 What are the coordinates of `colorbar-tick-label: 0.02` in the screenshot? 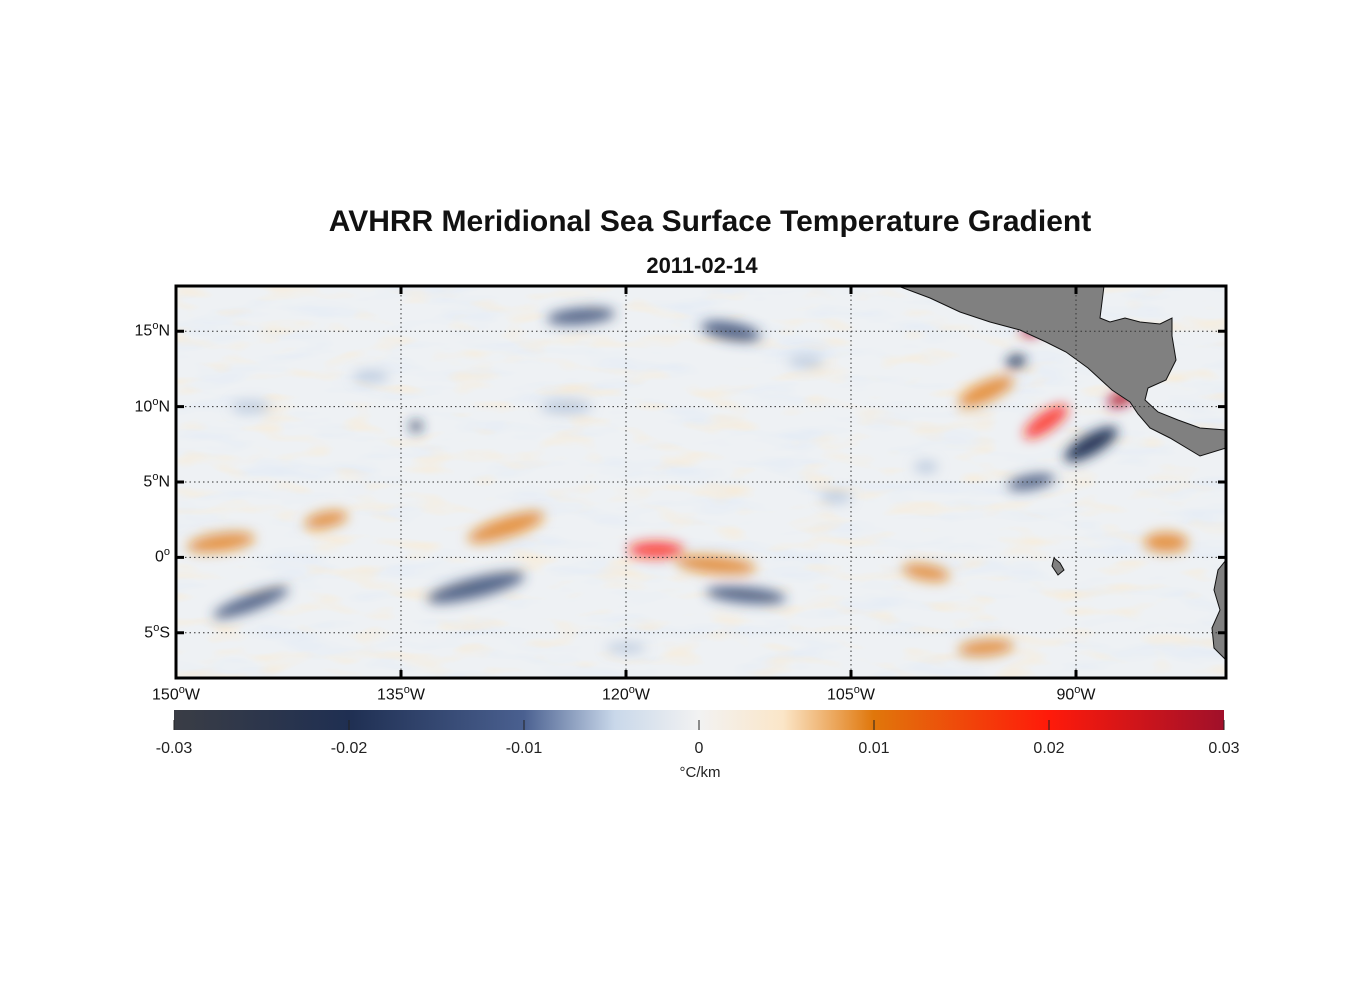 It's located at (1049, 748).